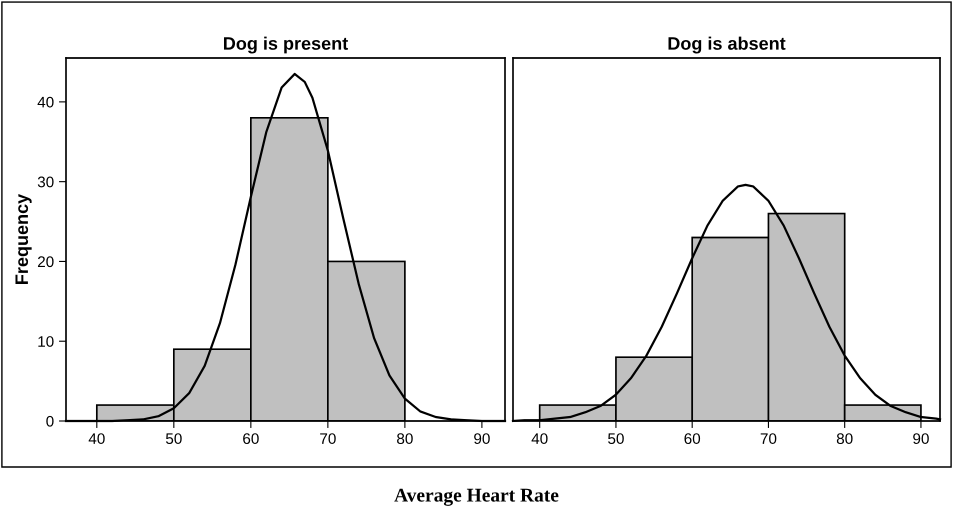 The image size is (953, 515). I want to click on y-tick-label: 20, so click(46, 262).